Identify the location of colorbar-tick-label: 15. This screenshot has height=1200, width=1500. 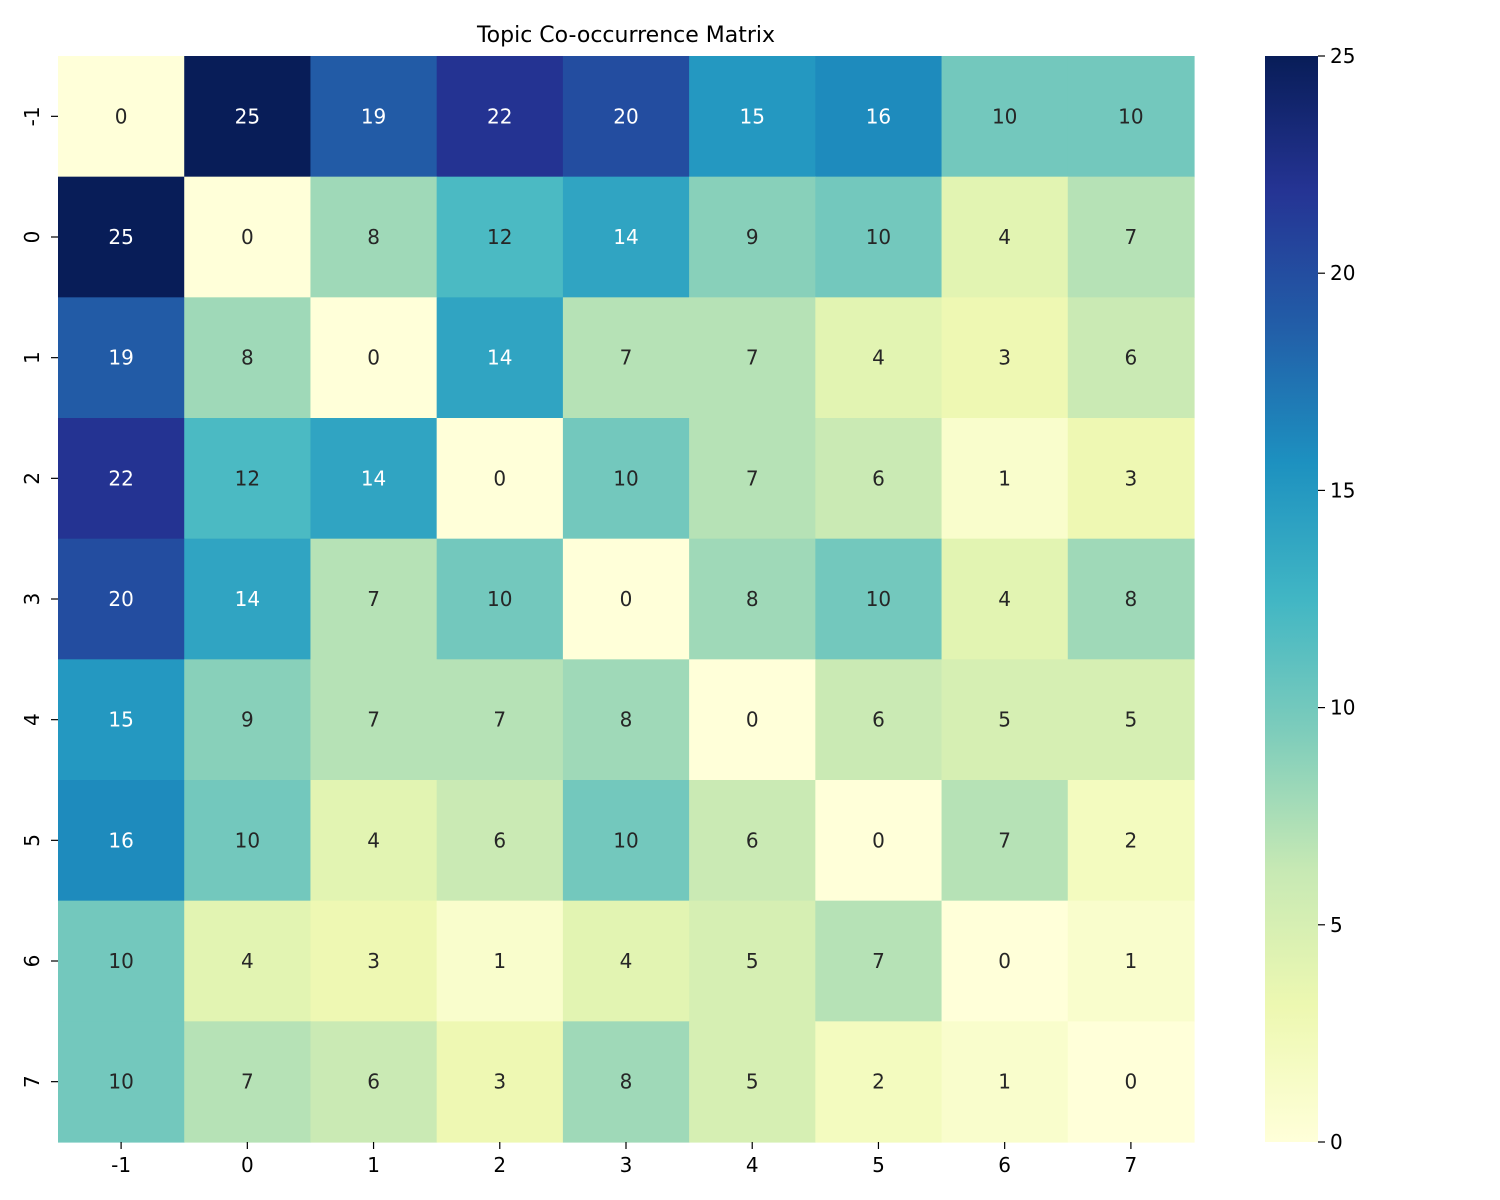
(1342, 490).